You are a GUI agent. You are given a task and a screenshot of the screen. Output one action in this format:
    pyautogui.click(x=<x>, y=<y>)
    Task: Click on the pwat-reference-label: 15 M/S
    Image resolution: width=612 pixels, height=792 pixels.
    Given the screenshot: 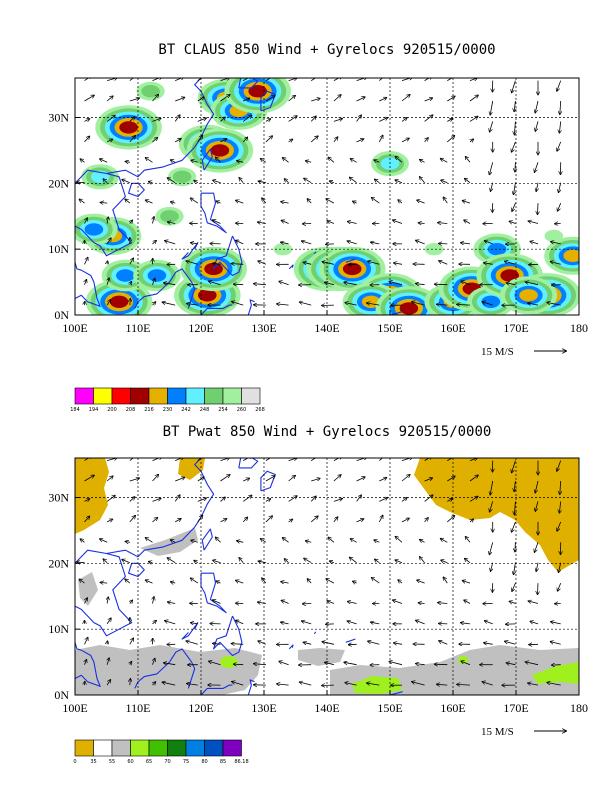 What is the action you would take?
    pyautogui.click(x=497, y=732)
    